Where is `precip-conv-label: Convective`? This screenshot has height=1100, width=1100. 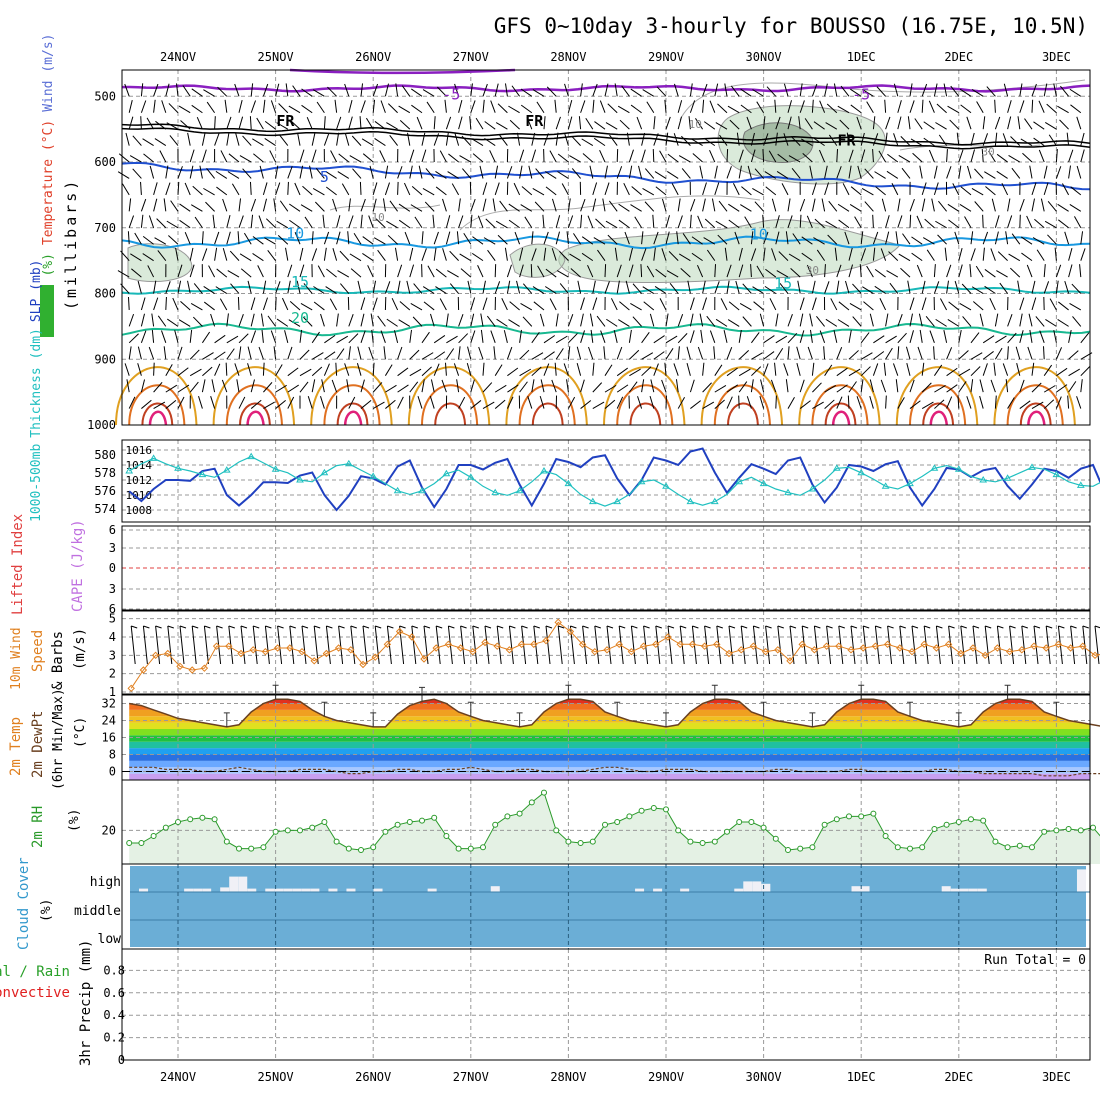 precip-conv-label: Convective is located at coordinates (35, 993).